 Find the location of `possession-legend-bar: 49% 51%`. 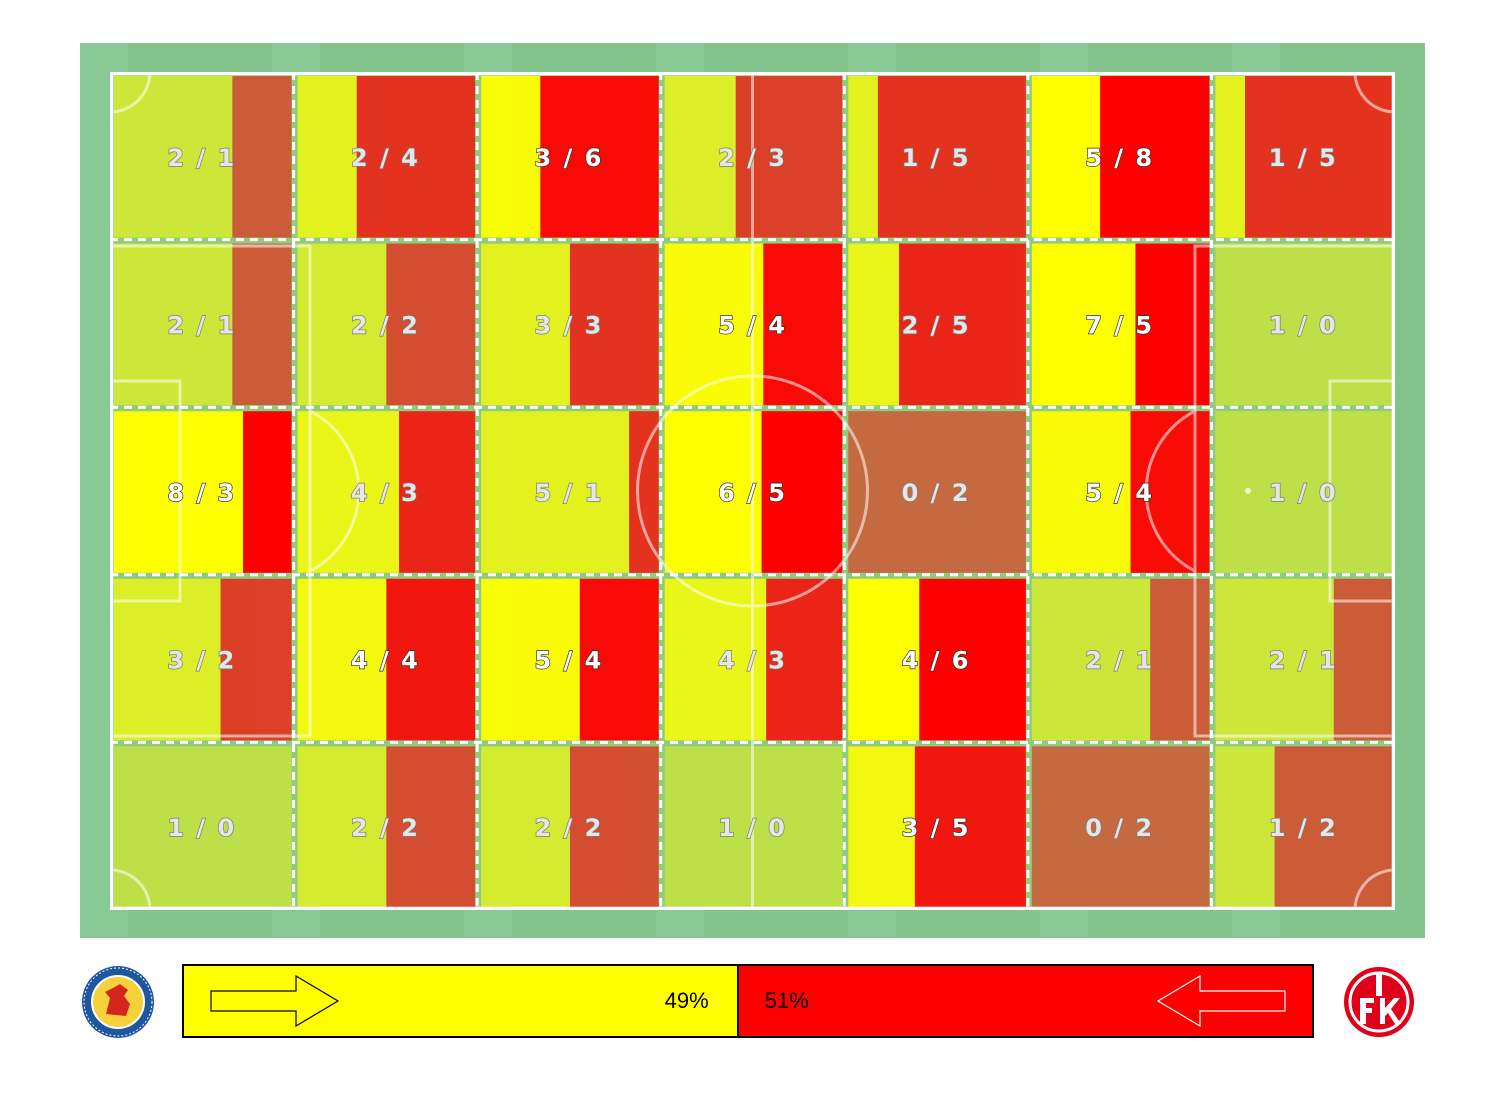

possession-legend-bar: 49% 51% is located at coordinates (748, 1001).